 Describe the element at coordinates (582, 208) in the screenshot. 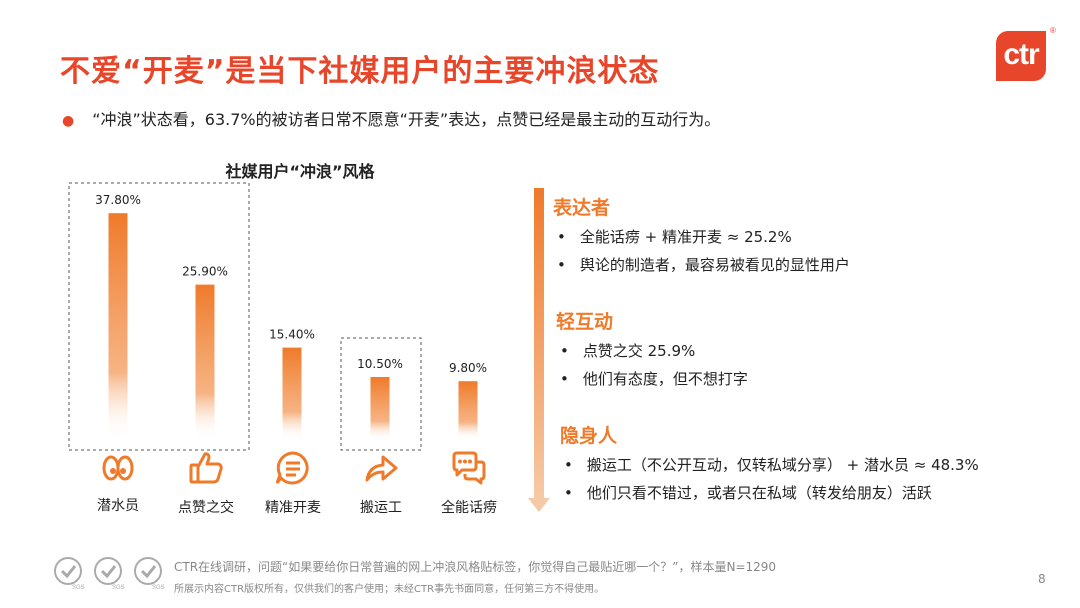

I see `section-title-expressers: 表达者` at that location.